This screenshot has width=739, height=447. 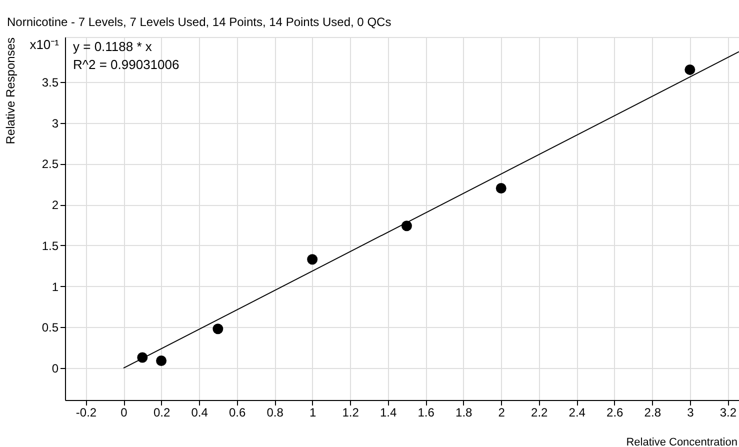 What do you see at coordinates (55, 287) in the screenshot?
I see `y-tick-label: 1` at bounding box center [55, 287].